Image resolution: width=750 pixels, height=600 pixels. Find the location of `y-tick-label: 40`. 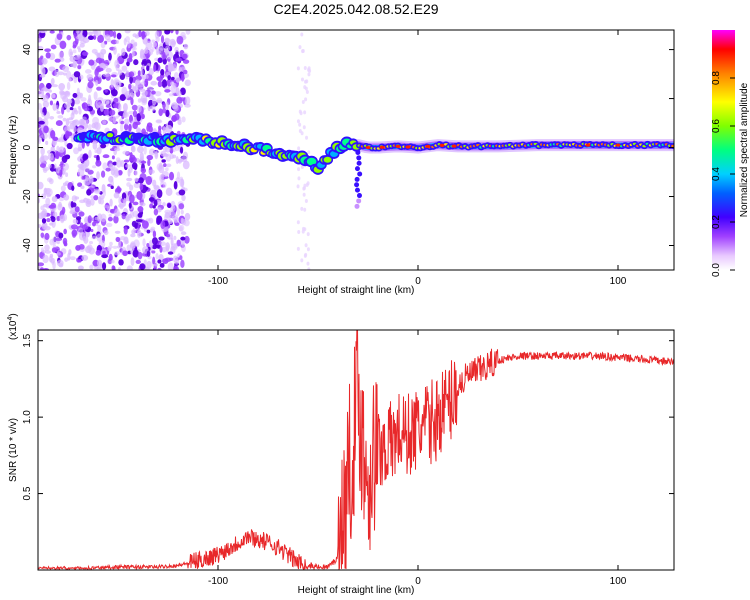

y-tick-label: 40 is located at coordinates (27, 50).